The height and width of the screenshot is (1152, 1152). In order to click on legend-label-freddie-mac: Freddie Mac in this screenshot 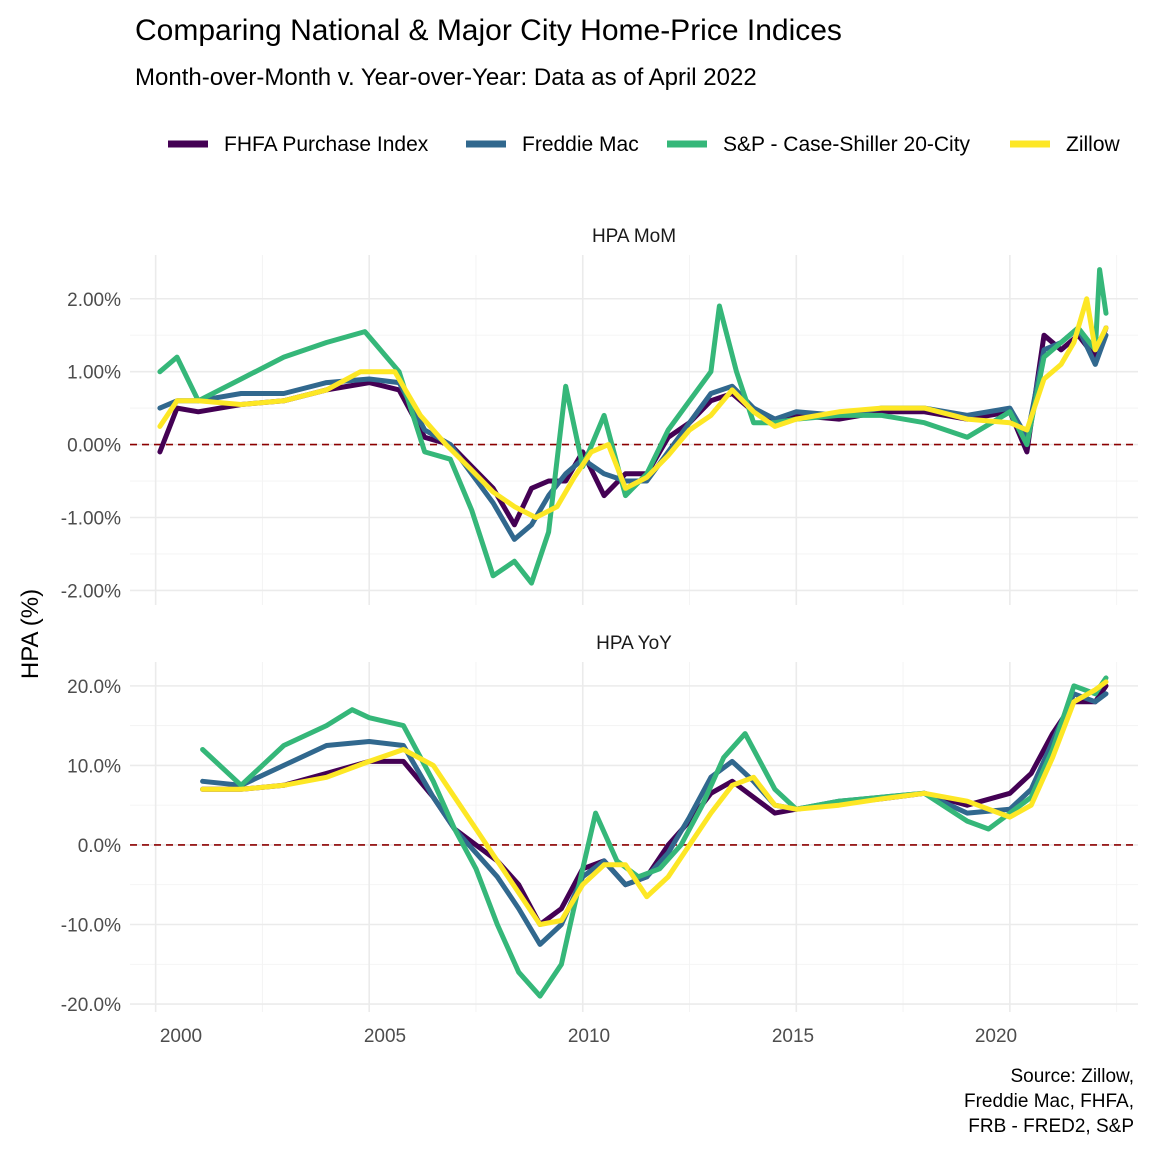, I will do `click(580, 144)`.